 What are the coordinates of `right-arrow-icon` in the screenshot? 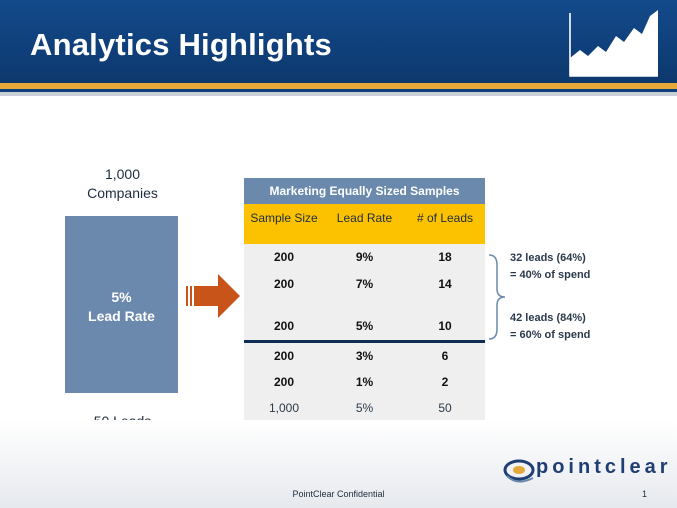 It's located at (213, 296).